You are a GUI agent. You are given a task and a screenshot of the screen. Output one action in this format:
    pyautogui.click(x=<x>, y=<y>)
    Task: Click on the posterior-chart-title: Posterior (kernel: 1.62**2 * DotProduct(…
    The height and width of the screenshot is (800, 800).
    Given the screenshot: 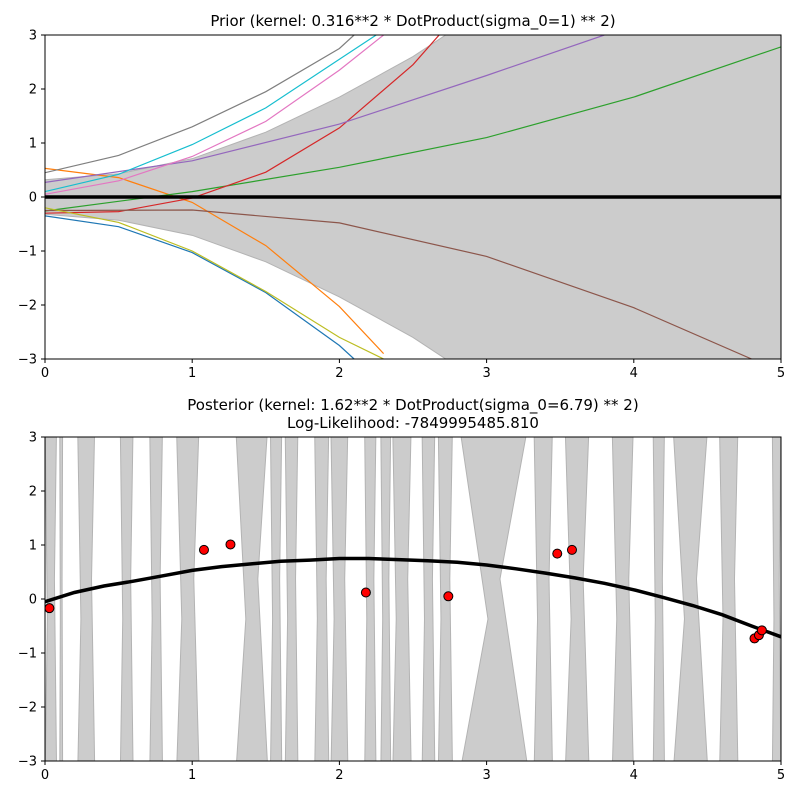 What is the action you would take?
    pyautogui.click(x=412, y=405)
    